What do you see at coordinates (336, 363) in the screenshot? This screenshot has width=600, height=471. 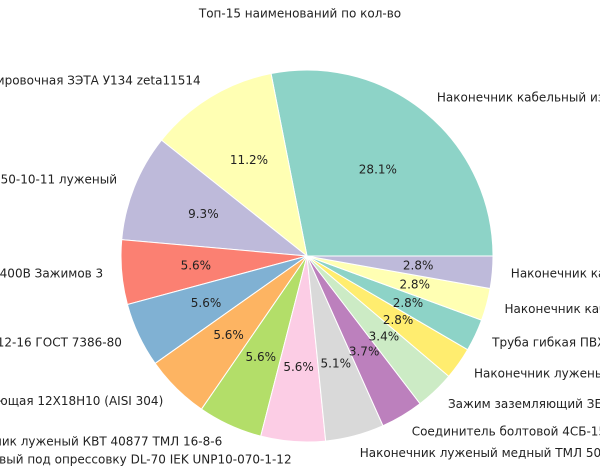 I see `value-label: 5.1%` at bounding box center [336, 363].